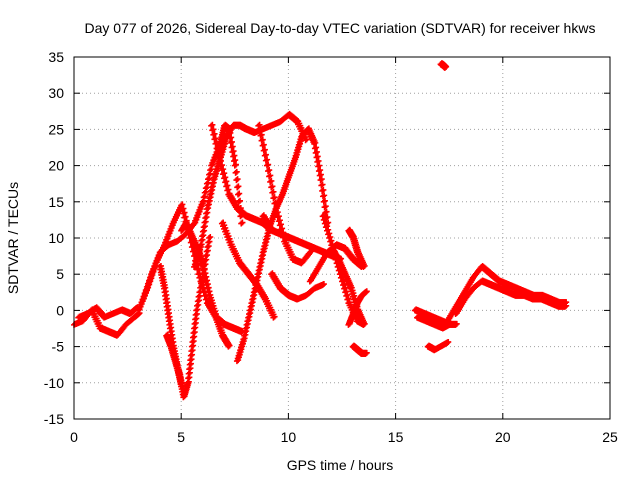  What do you see at coordinates (56, 129) in the screenshot?
I see `y-tick-label: 25` at bounding box center [56, 129].